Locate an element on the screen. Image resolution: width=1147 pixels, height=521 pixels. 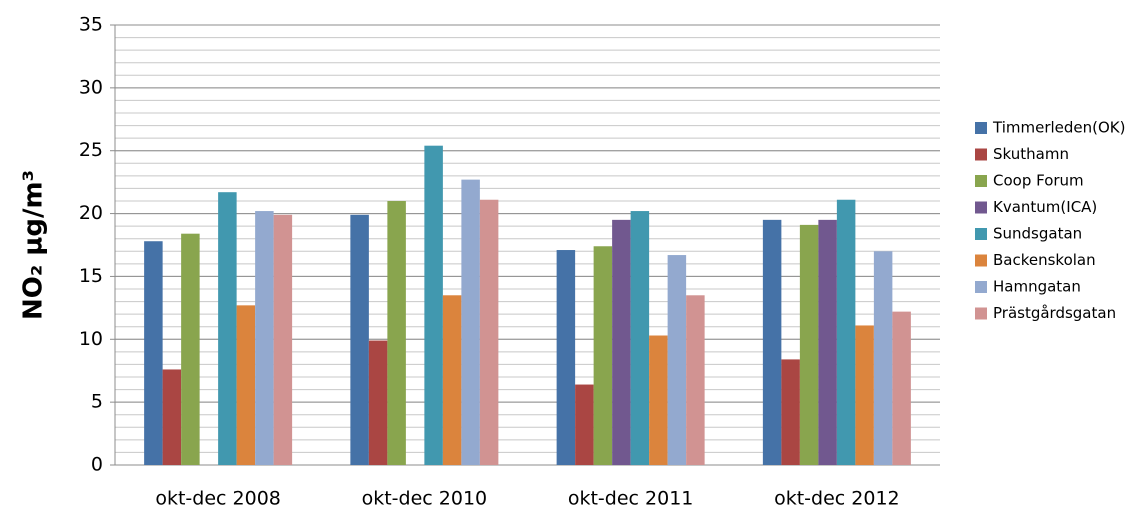
legend-label: Prästgårdsgatan is located at coordinates (1054, 313).